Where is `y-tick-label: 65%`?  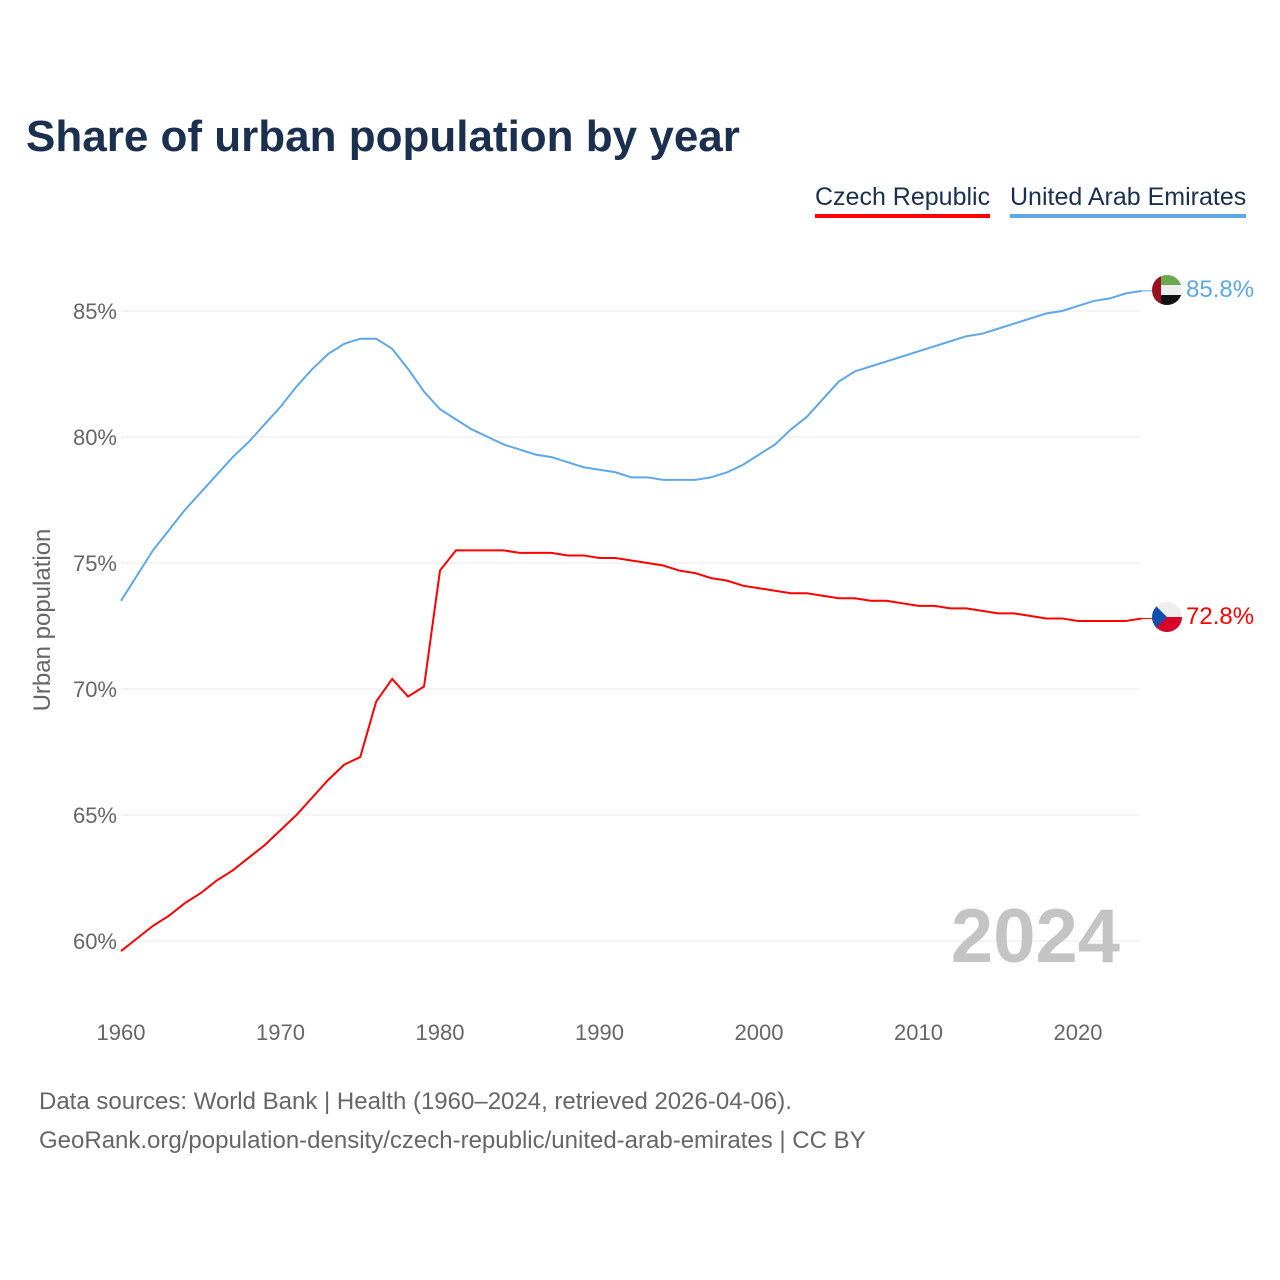 y-tick-label: 65% is located at coordinates (95, 815).